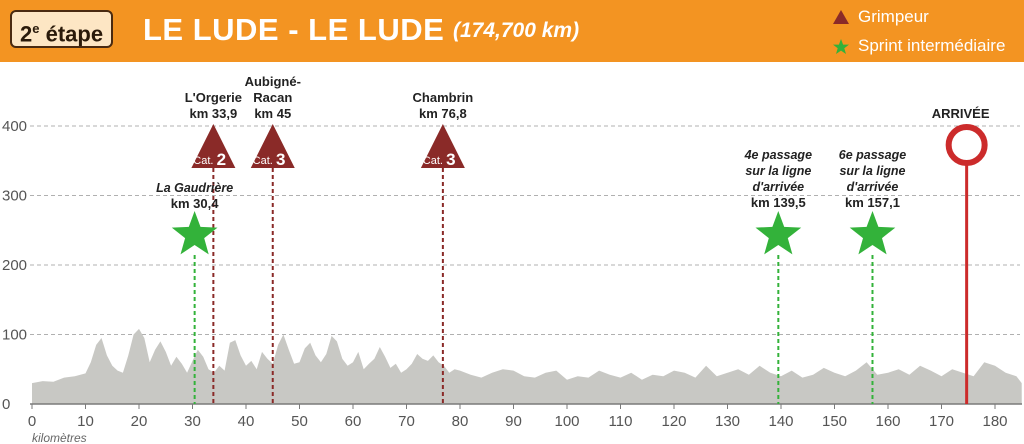  I want to click on y-tick-label: 300, so click(14, 196).